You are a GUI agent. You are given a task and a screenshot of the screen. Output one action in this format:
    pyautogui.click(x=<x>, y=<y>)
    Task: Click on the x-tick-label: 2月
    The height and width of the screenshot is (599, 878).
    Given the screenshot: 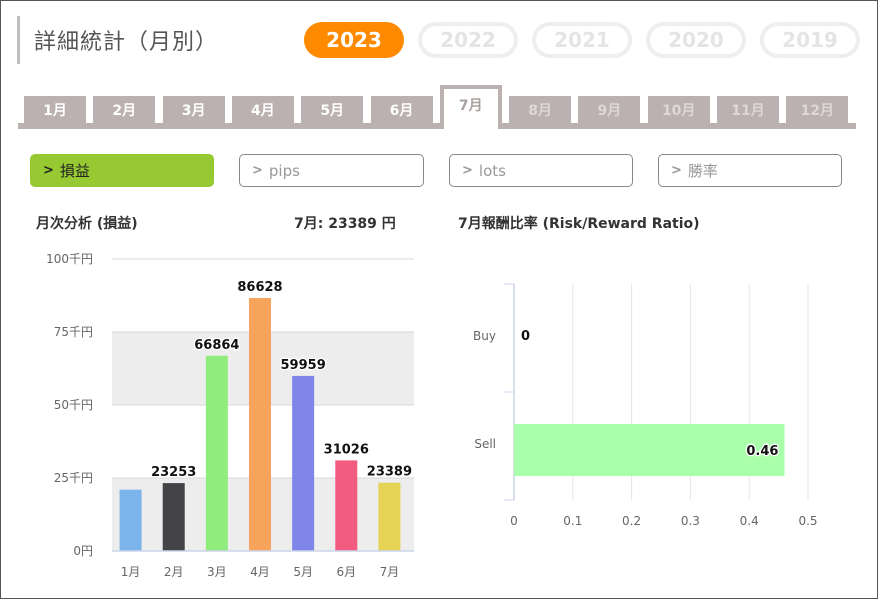 What is the action you would take?
    pyautogui.click(x=174, y=572)
    